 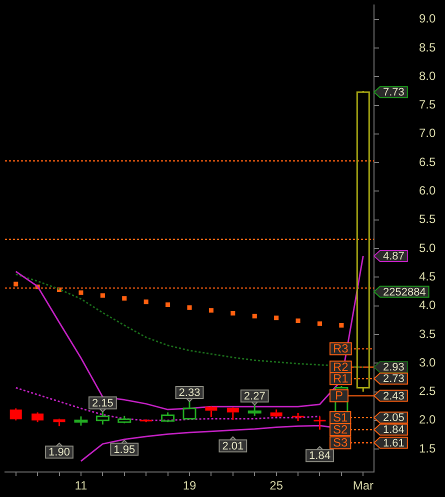 I want to click on x-tick-label: 11, so click(x=81, y=485).